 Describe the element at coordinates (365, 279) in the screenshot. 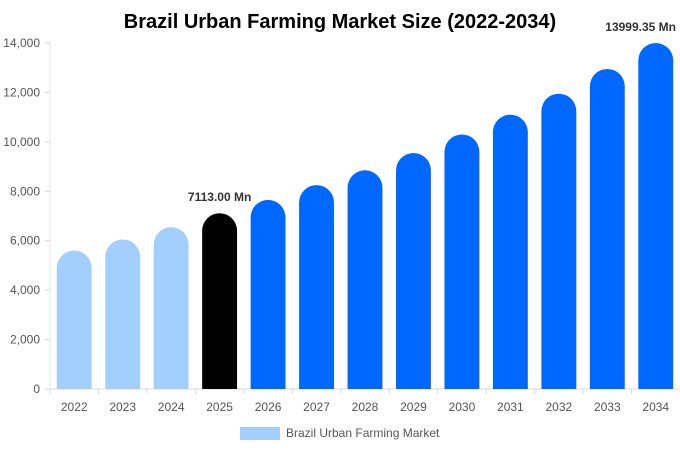

I see `bar-2028` at that location.